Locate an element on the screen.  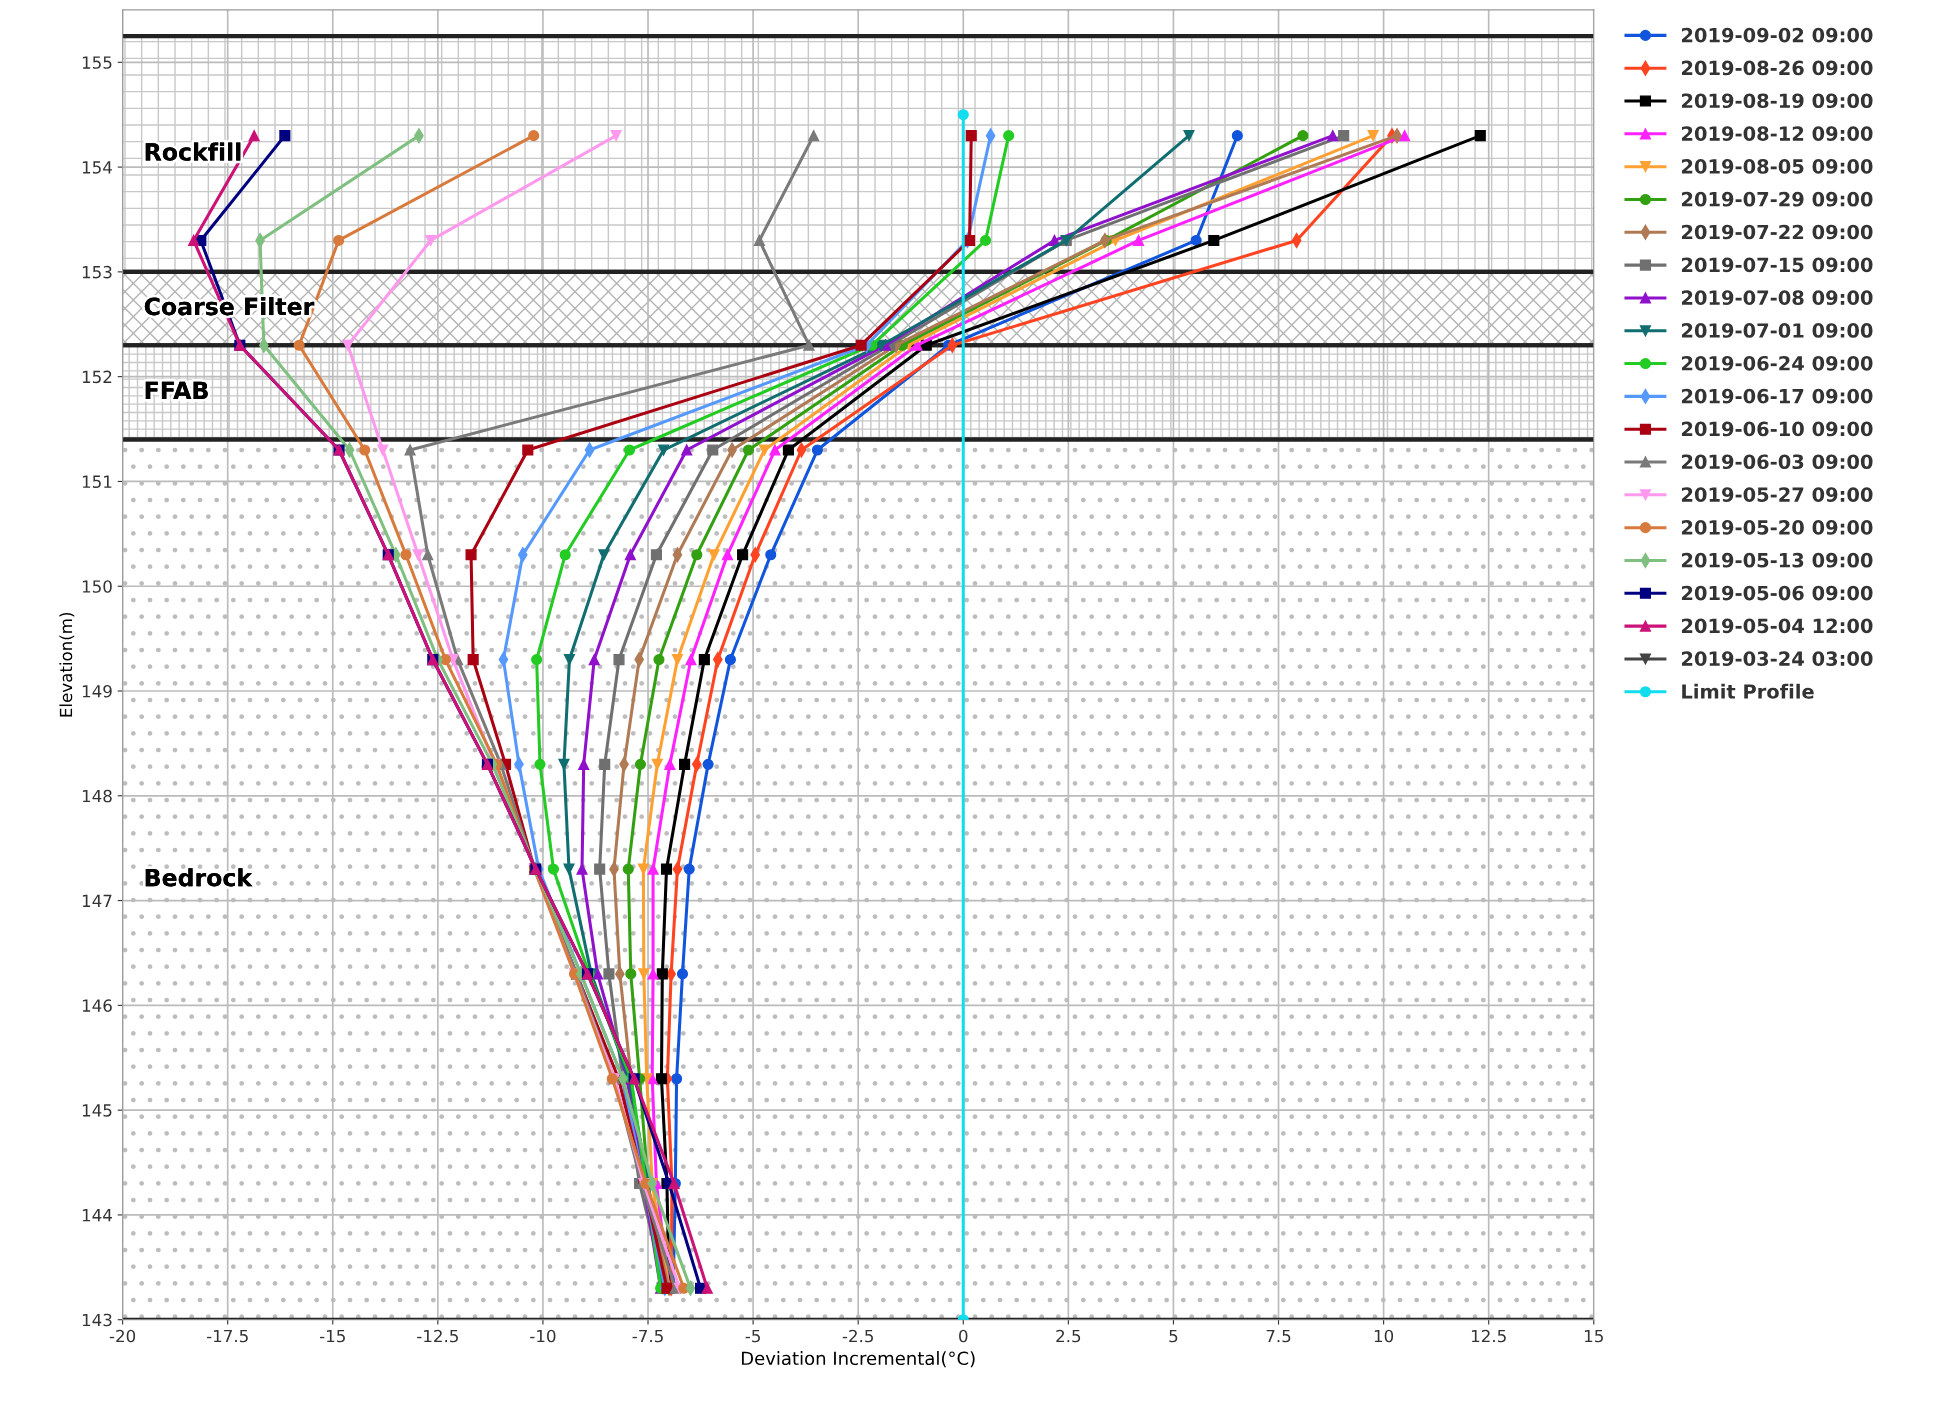
y-tick-label: 154 is located at coordinates (97, 167).